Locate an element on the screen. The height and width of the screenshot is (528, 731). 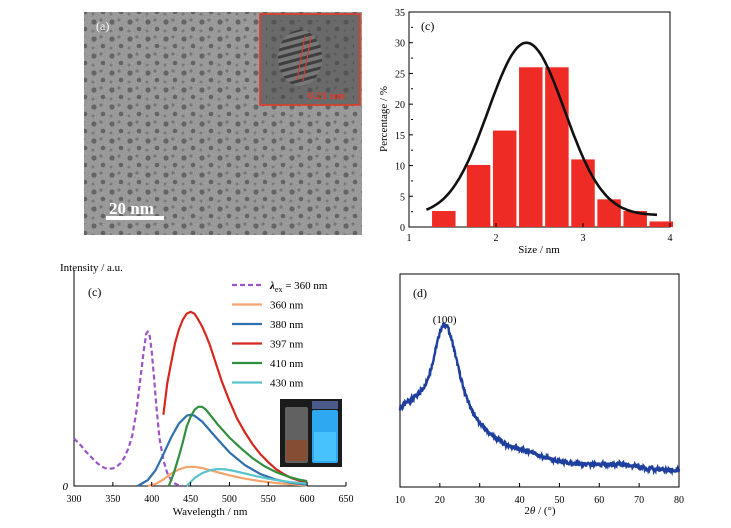
legend-entry: λex = 360 nm is located at coordinates (298, 287).